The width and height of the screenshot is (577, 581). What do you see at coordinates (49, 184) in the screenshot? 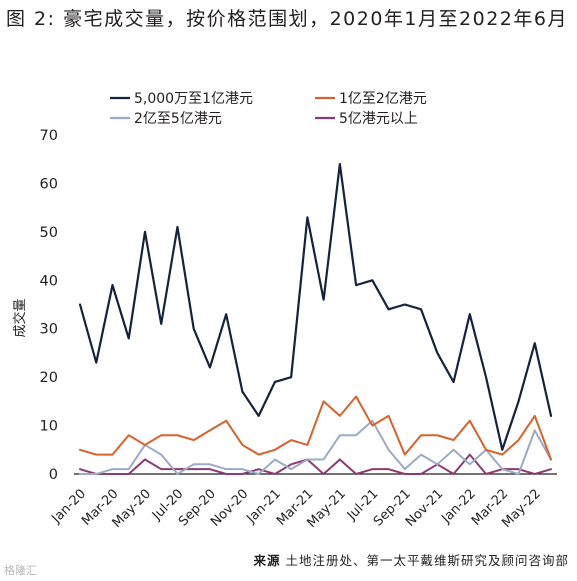
I see `y-tick-label: 60` at bounding box center [49, 184].